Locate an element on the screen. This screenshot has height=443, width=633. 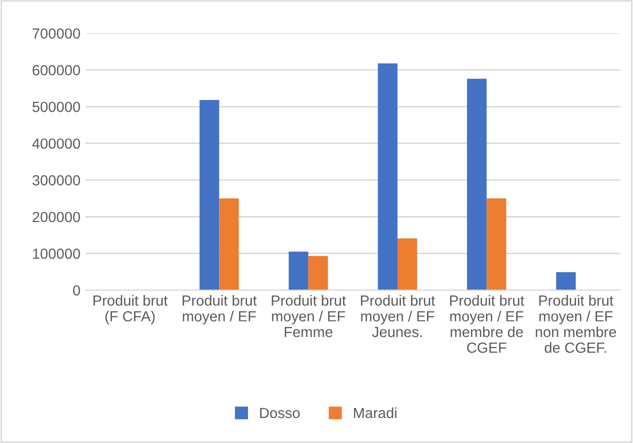
x-tick-label: Produit brut moyen / EF Jeunes. is located at coordinates (398, 316).